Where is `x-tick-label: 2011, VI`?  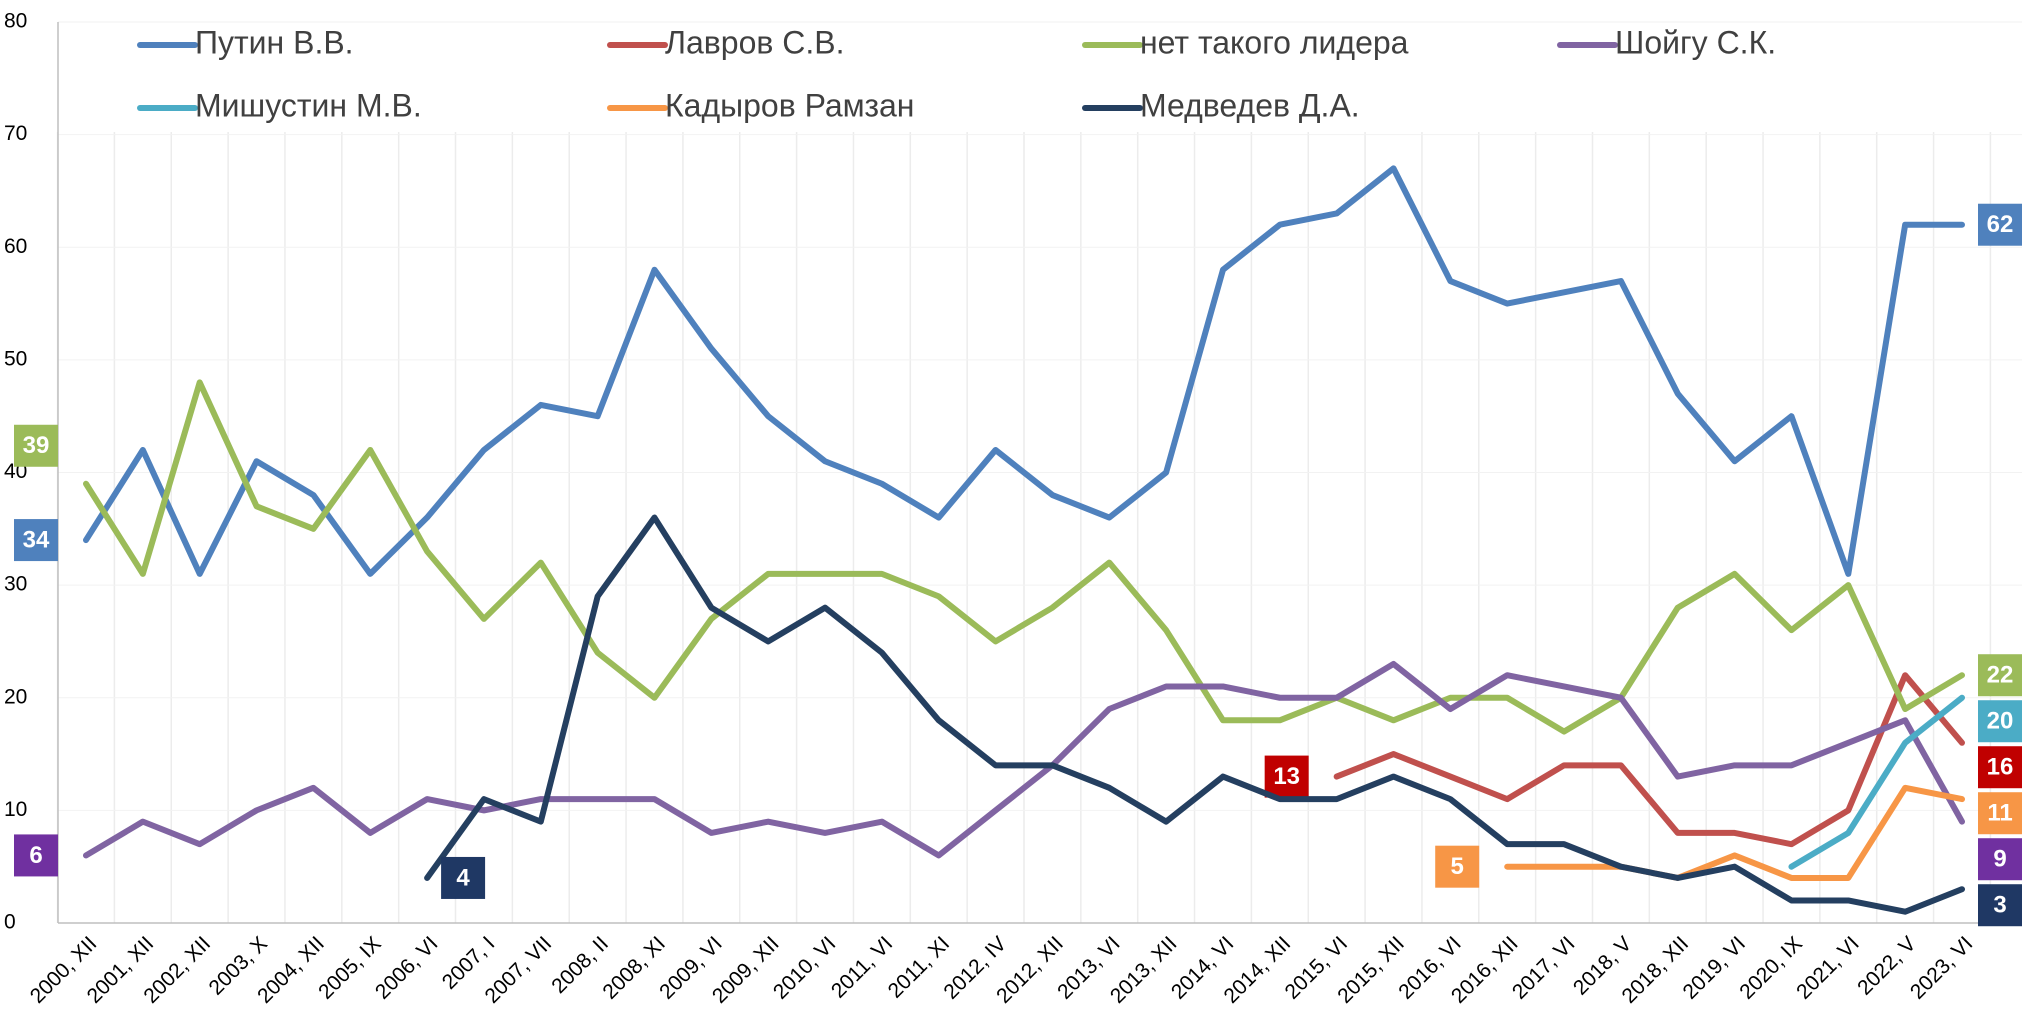 x-tick-label: 2011, VI is located at coordinates (862, 967).